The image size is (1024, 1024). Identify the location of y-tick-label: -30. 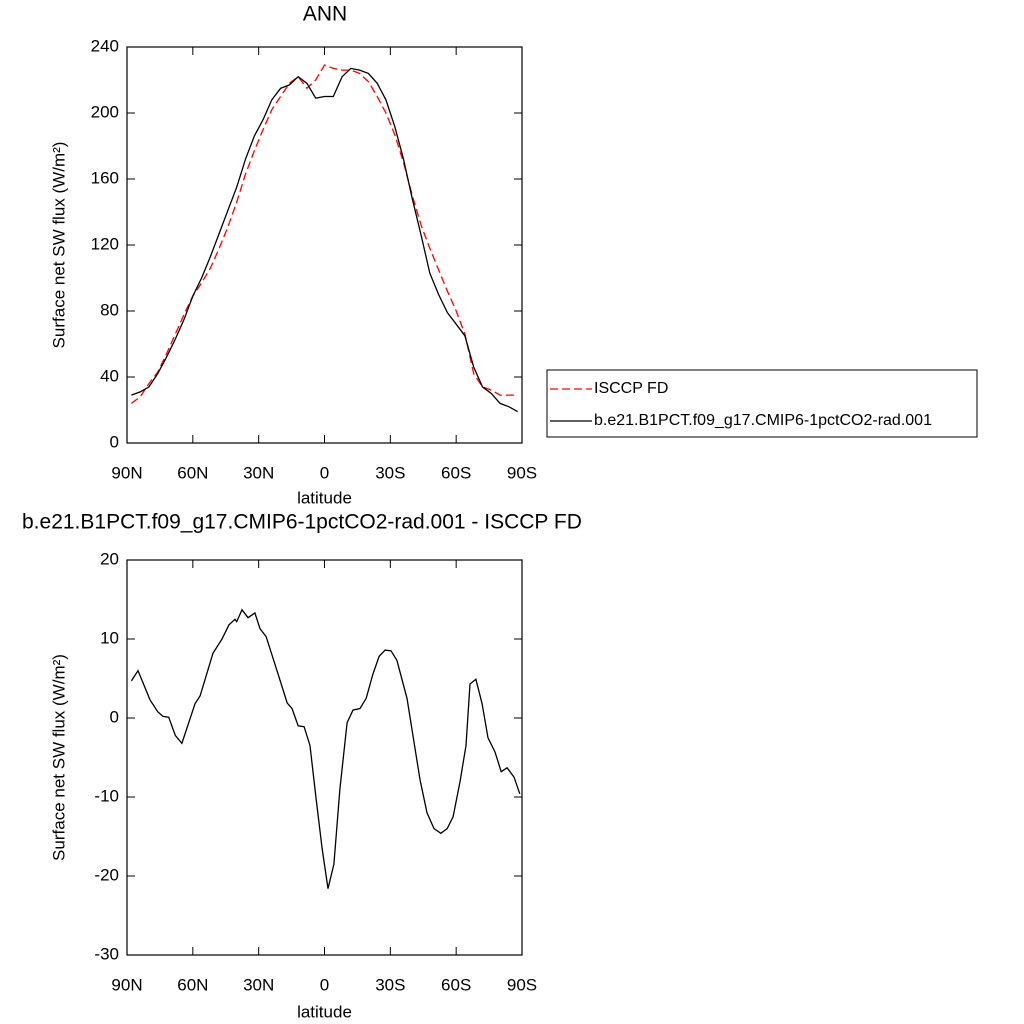
(106, 953).